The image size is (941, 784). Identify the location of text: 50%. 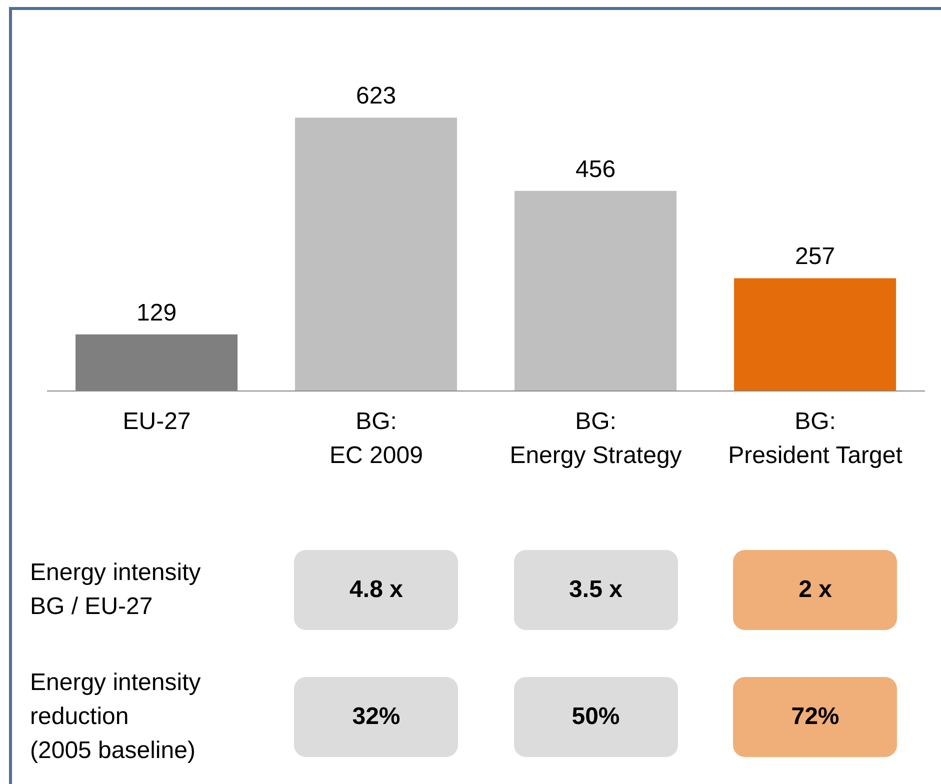
(596, 717).